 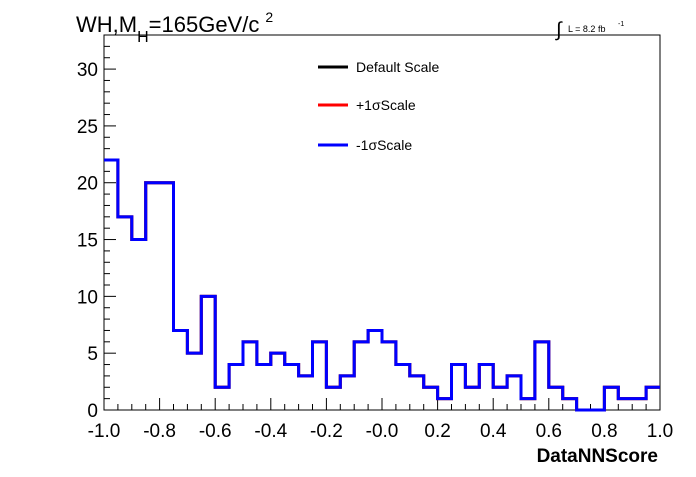 I want to click on y-tick-label: 30, so click(x=87, y=70).